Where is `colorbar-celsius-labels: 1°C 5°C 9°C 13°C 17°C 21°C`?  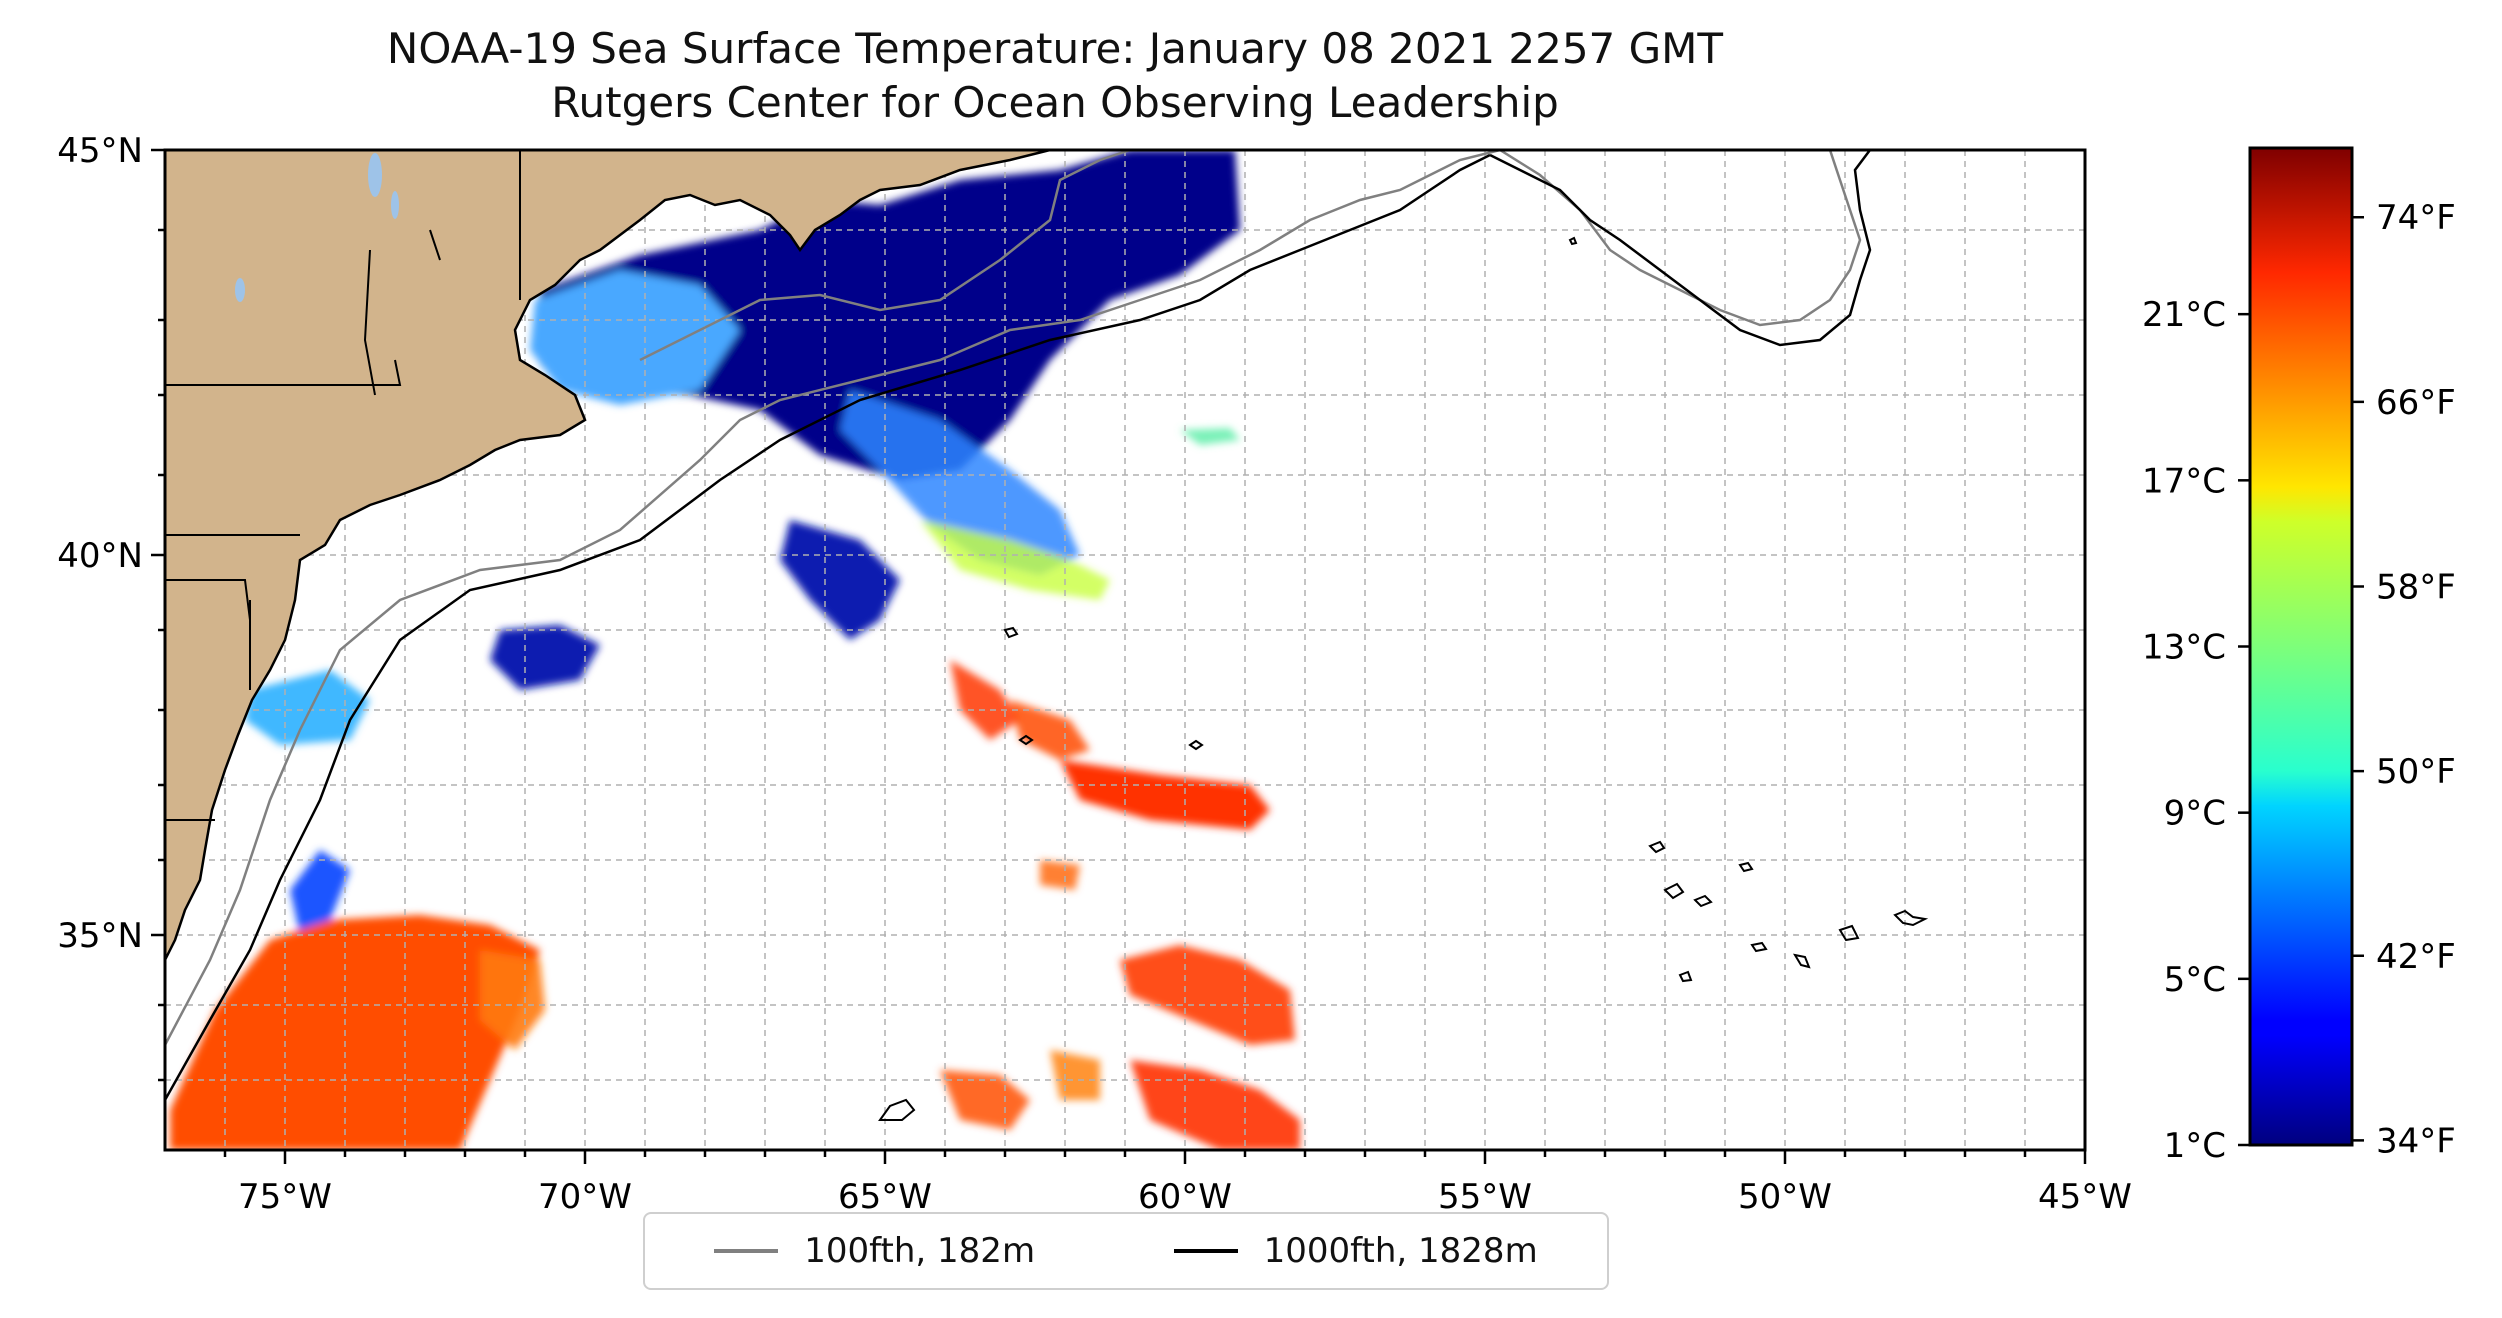
colorbar-celsius-labels: 1°C 5°C 9°C 13°C 17°C 21°C is located at coordinates (2184, 730).